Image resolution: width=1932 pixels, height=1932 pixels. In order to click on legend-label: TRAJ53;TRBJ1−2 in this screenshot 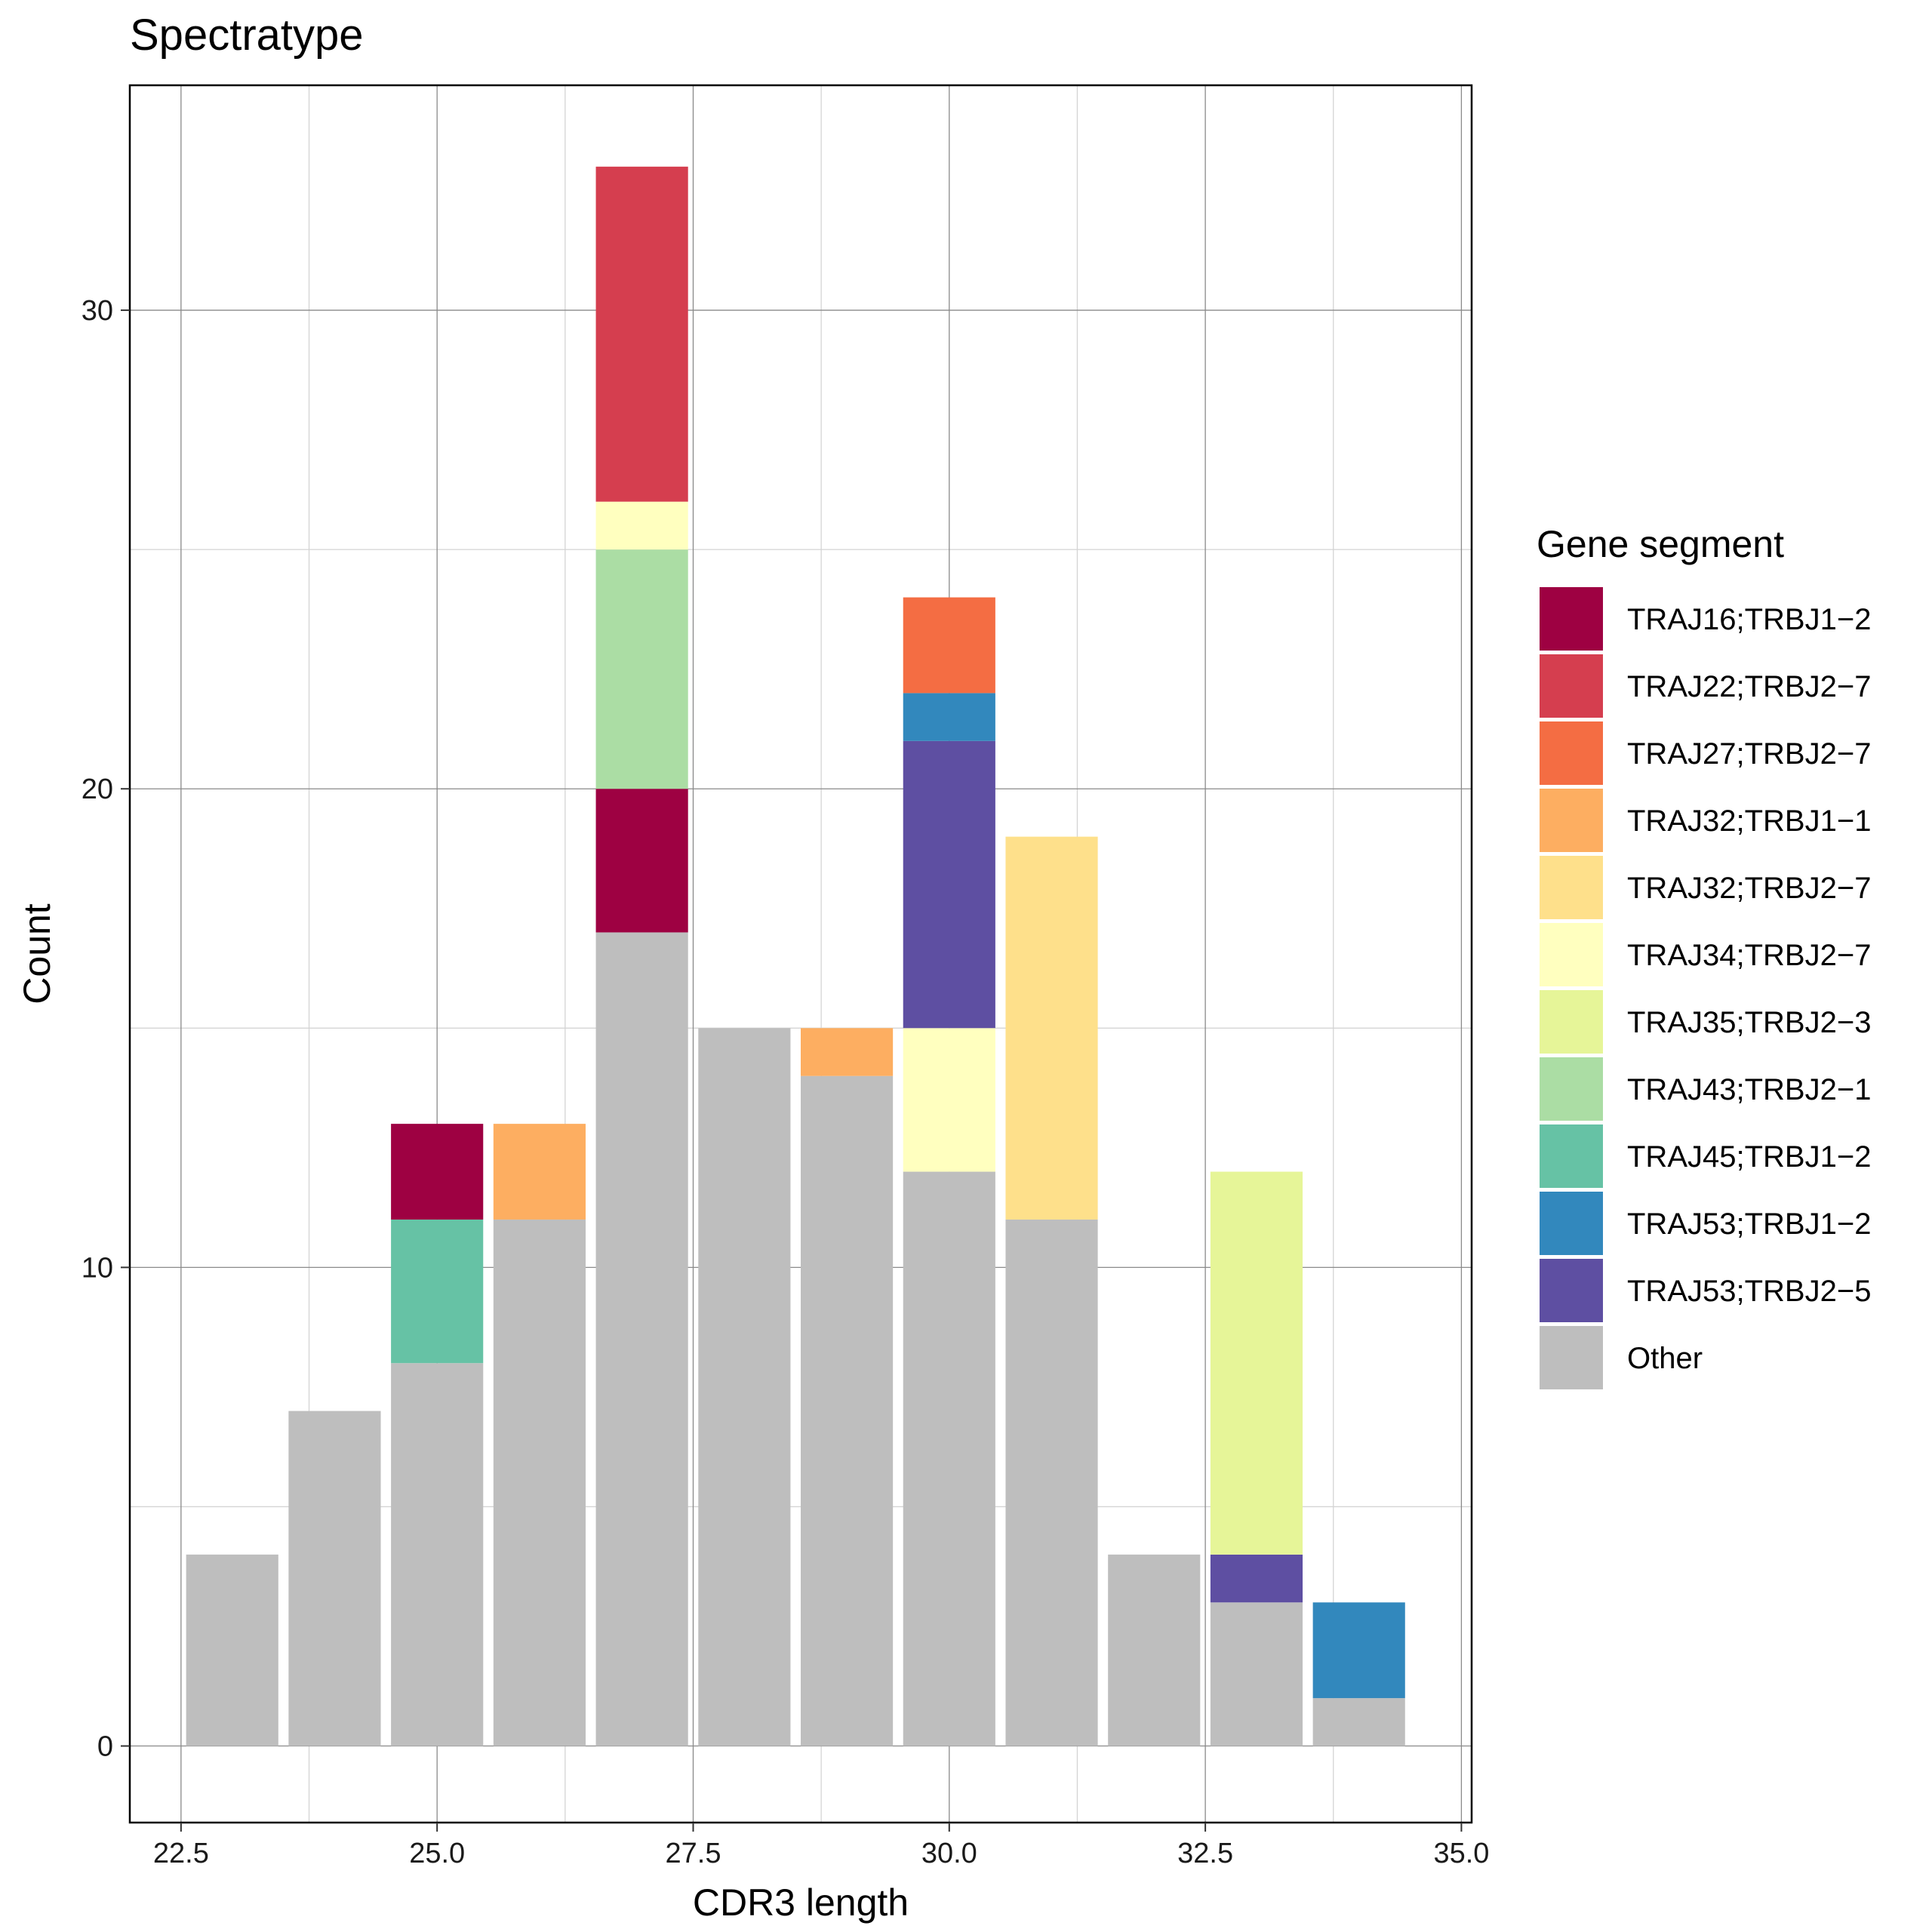, I will do `click(1749, 1224)`.